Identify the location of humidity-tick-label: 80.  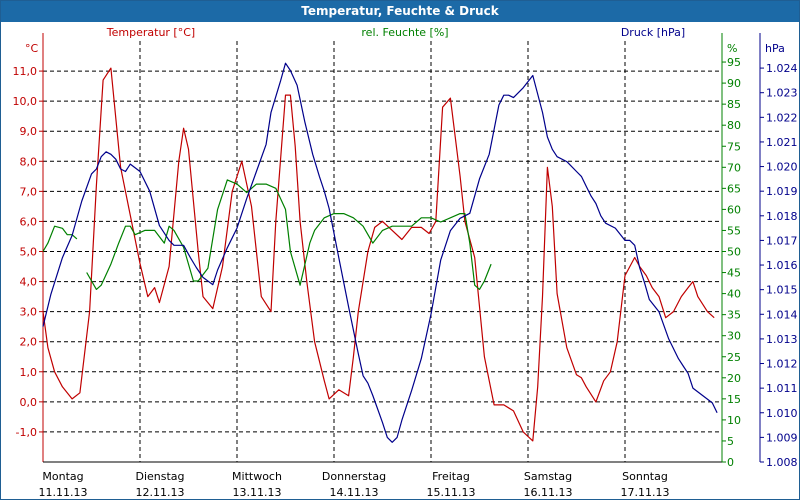
(734, 125).